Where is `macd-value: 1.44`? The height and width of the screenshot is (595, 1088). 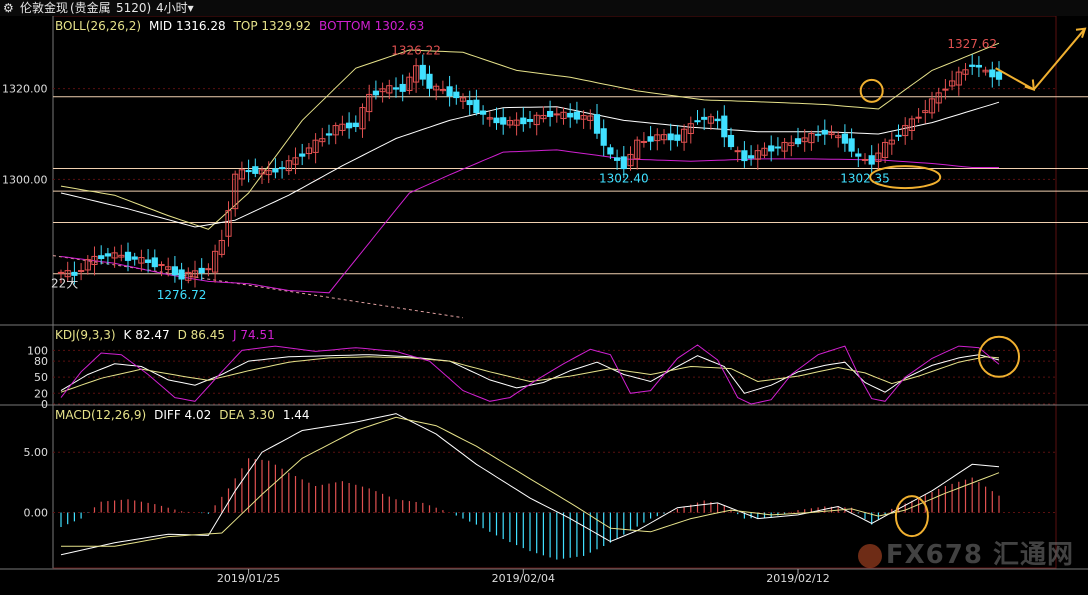 macd-value: 1.44 is located at coordinates (296, 415).